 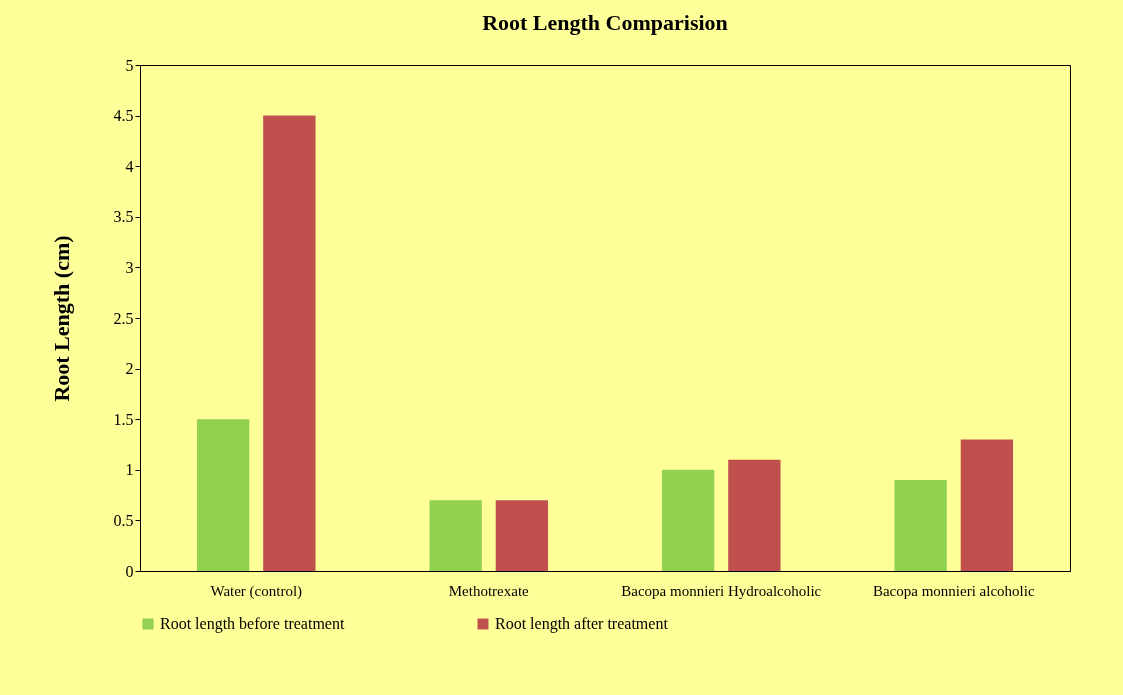 What do you see at coordinates (129, 267) in the screenshot?
I see `y-tick-label: 3` at bounding box center [129, 267].